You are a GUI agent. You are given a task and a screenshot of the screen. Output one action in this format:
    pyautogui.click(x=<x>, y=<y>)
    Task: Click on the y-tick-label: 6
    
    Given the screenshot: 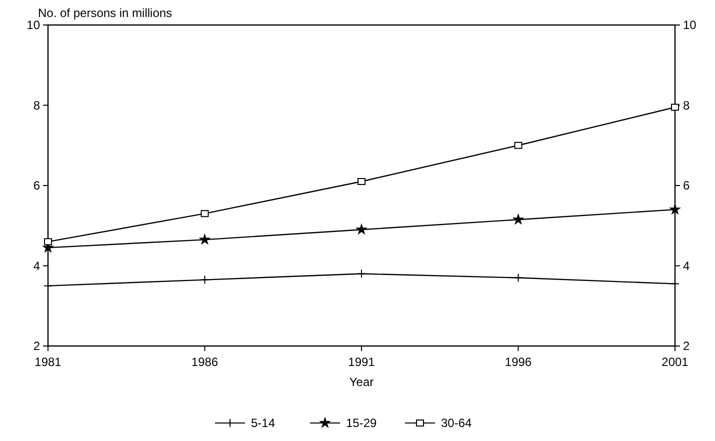 What is the action you would take?
    pyautogui.click(x=36, y=185)
    